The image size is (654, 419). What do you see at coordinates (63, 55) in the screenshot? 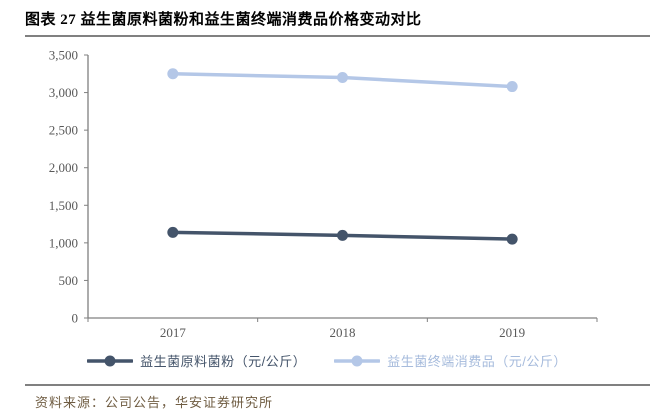
I see `svg-text: 3,500` at bounding box center [63, 55].